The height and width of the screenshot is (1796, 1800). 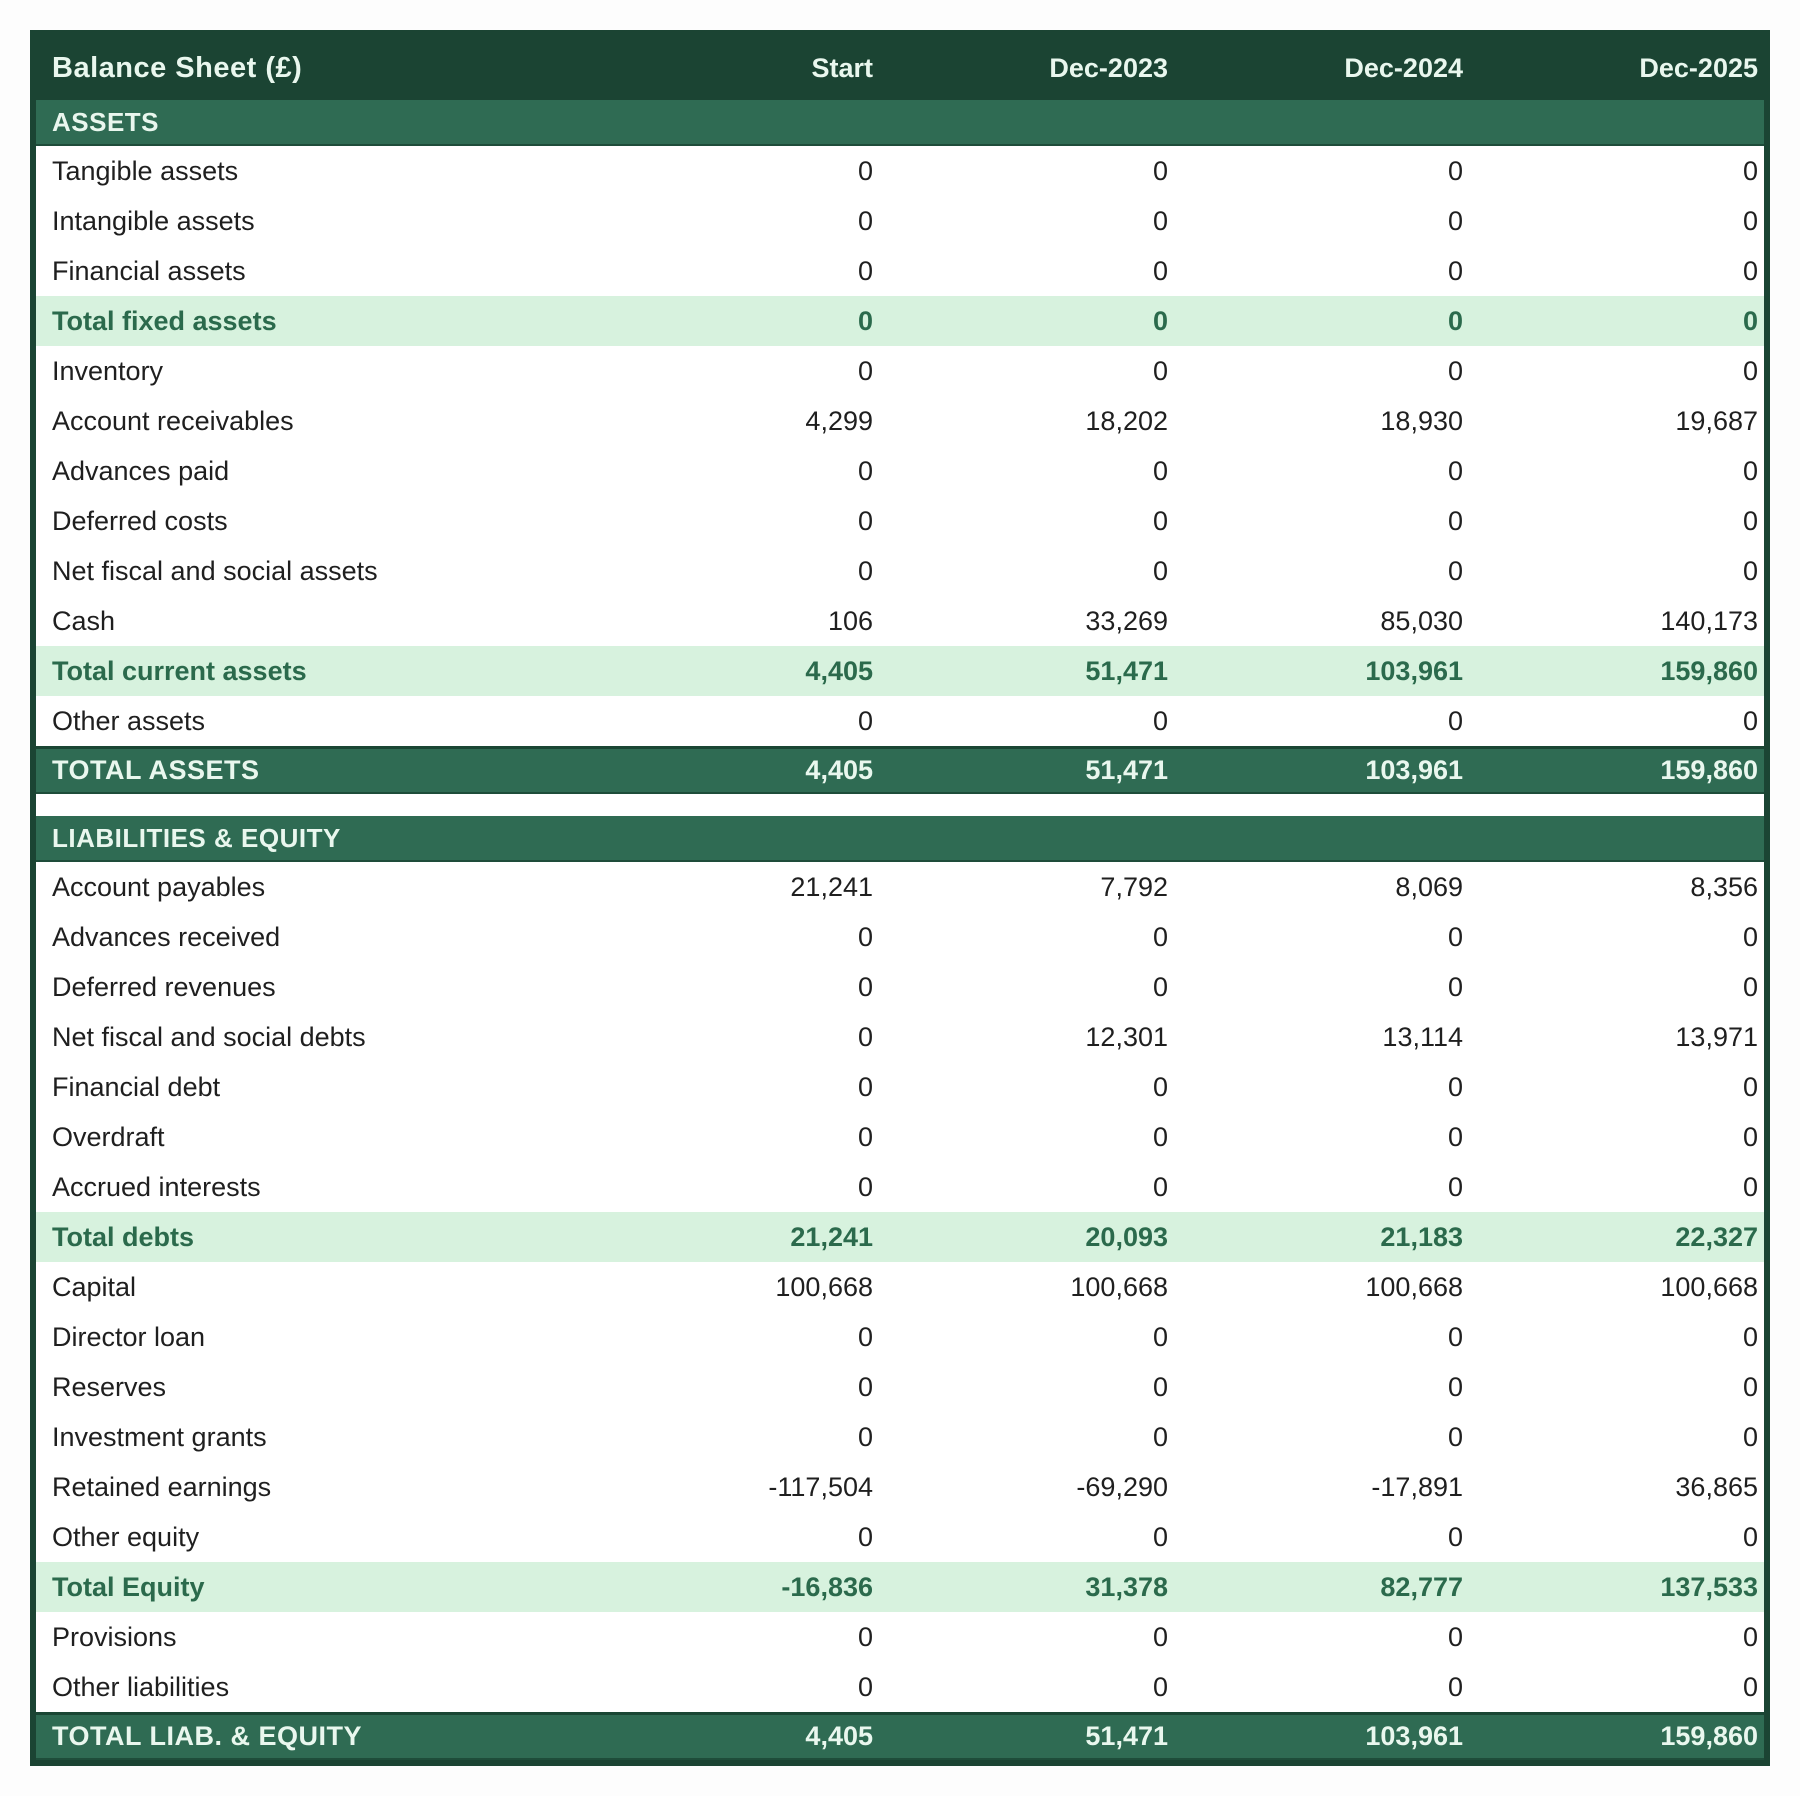 I want to click on row-label: Capital, so click(x=94, y=1286).